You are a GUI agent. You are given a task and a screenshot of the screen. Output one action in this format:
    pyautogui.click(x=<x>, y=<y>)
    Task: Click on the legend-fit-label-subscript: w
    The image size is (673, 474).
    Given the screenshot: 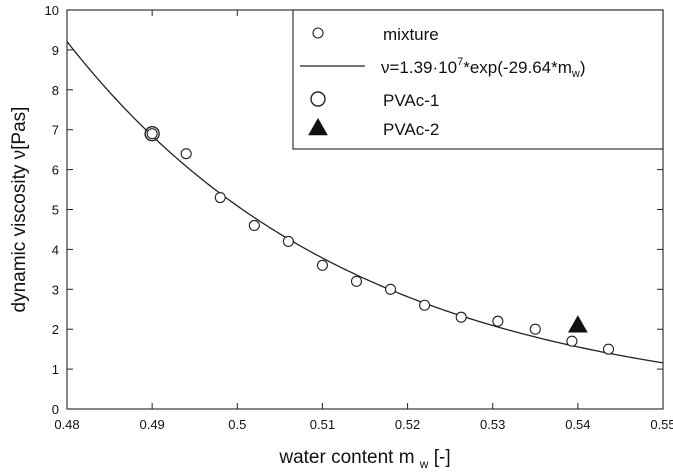 What is the action you would take?
    pyautogui.click(x=575, y=74)
    